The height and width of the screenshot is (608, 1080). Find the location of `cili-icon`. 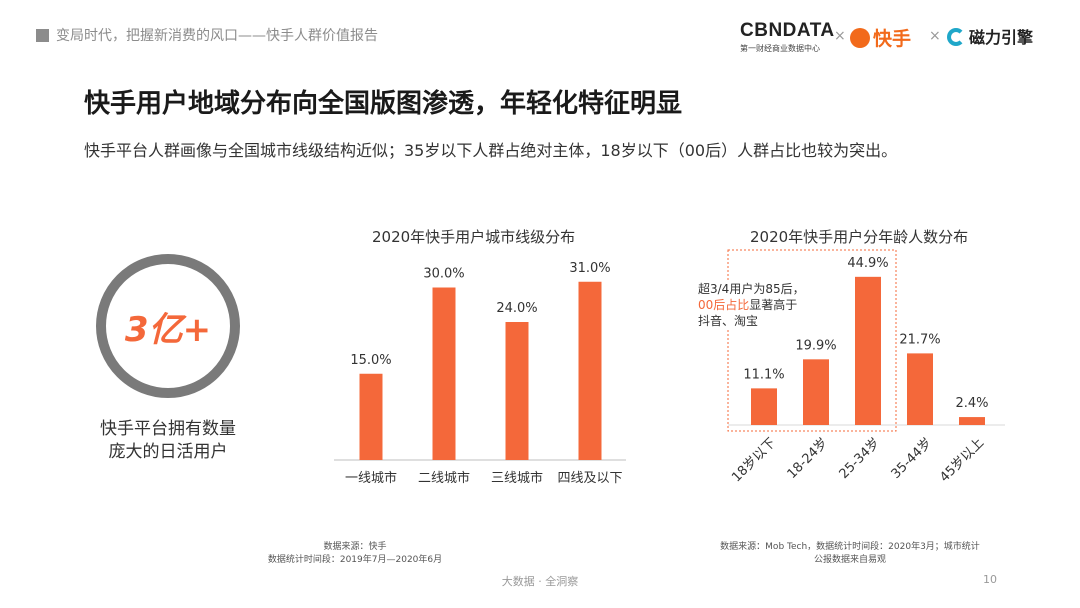

cili-icon is located at coordinates (956, 37).